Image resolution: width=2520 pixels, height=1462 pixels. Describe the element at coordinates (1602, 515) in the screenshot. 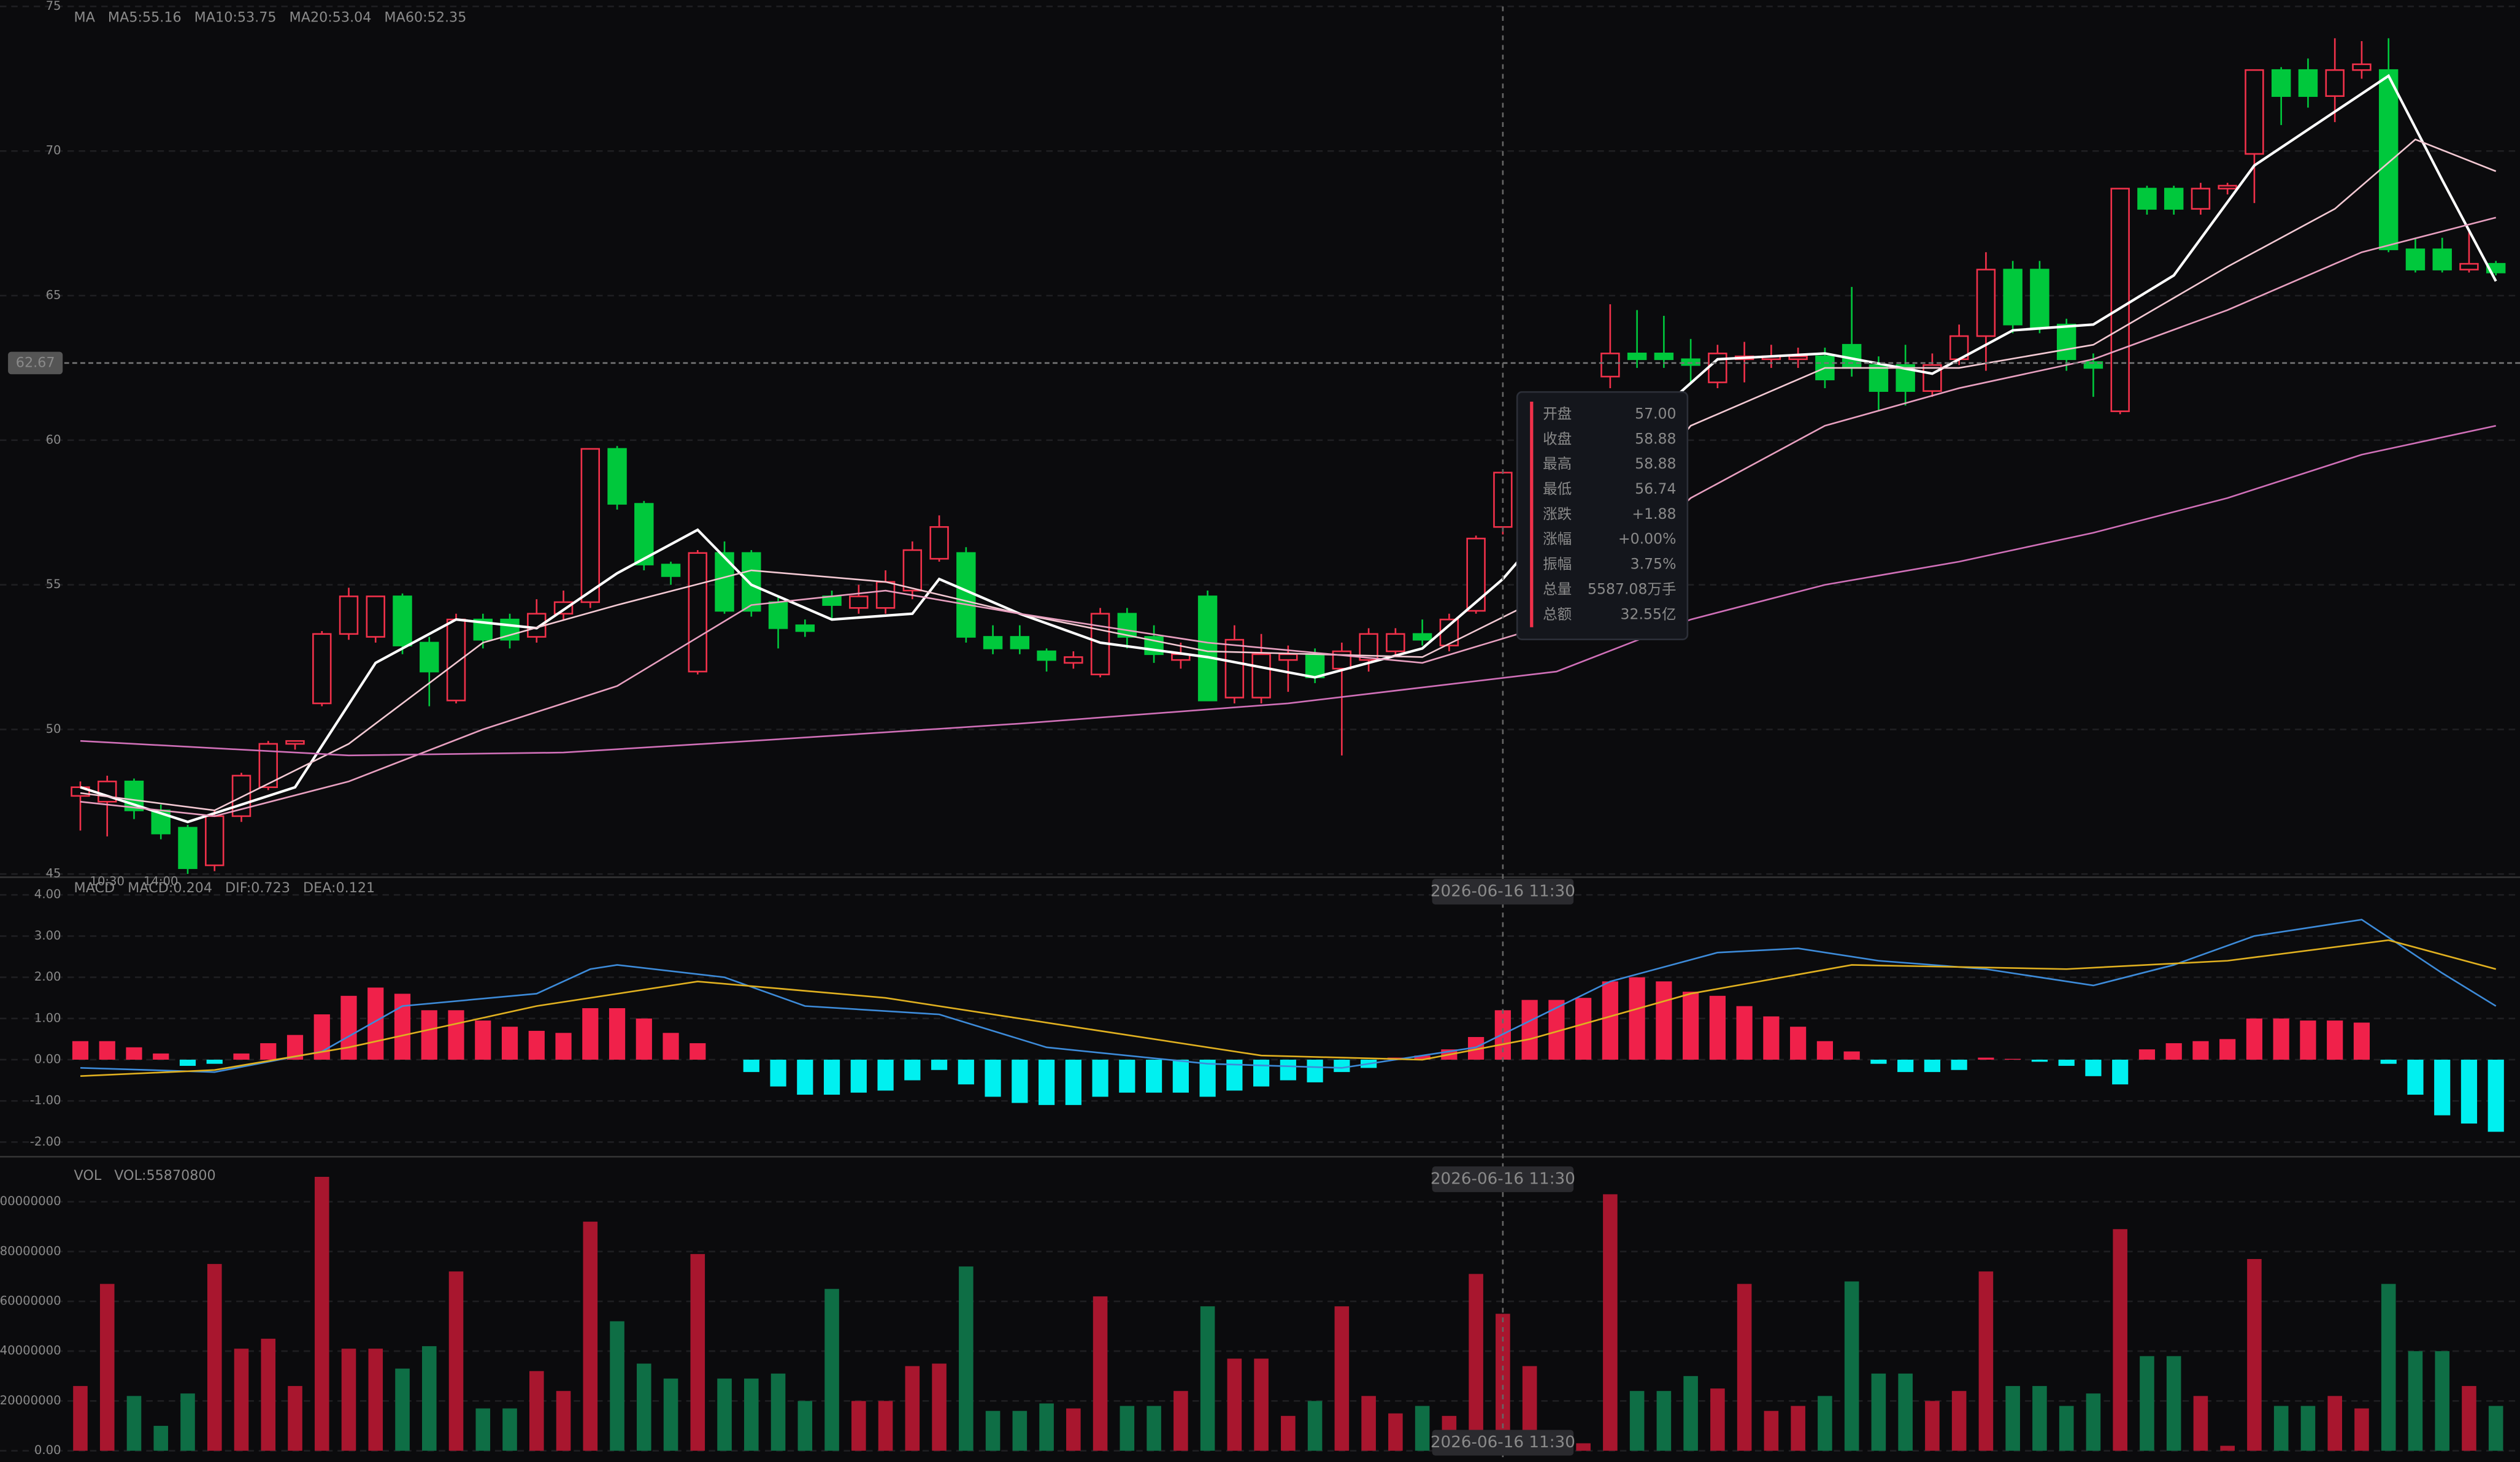

I see `tooltip-box` at that location.